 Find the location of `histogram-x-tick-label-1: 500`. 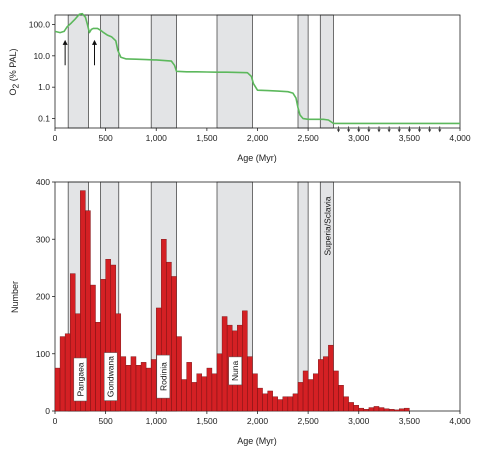

histogram-x-tick-label-1: 500 is located at coordinates (106, 421).